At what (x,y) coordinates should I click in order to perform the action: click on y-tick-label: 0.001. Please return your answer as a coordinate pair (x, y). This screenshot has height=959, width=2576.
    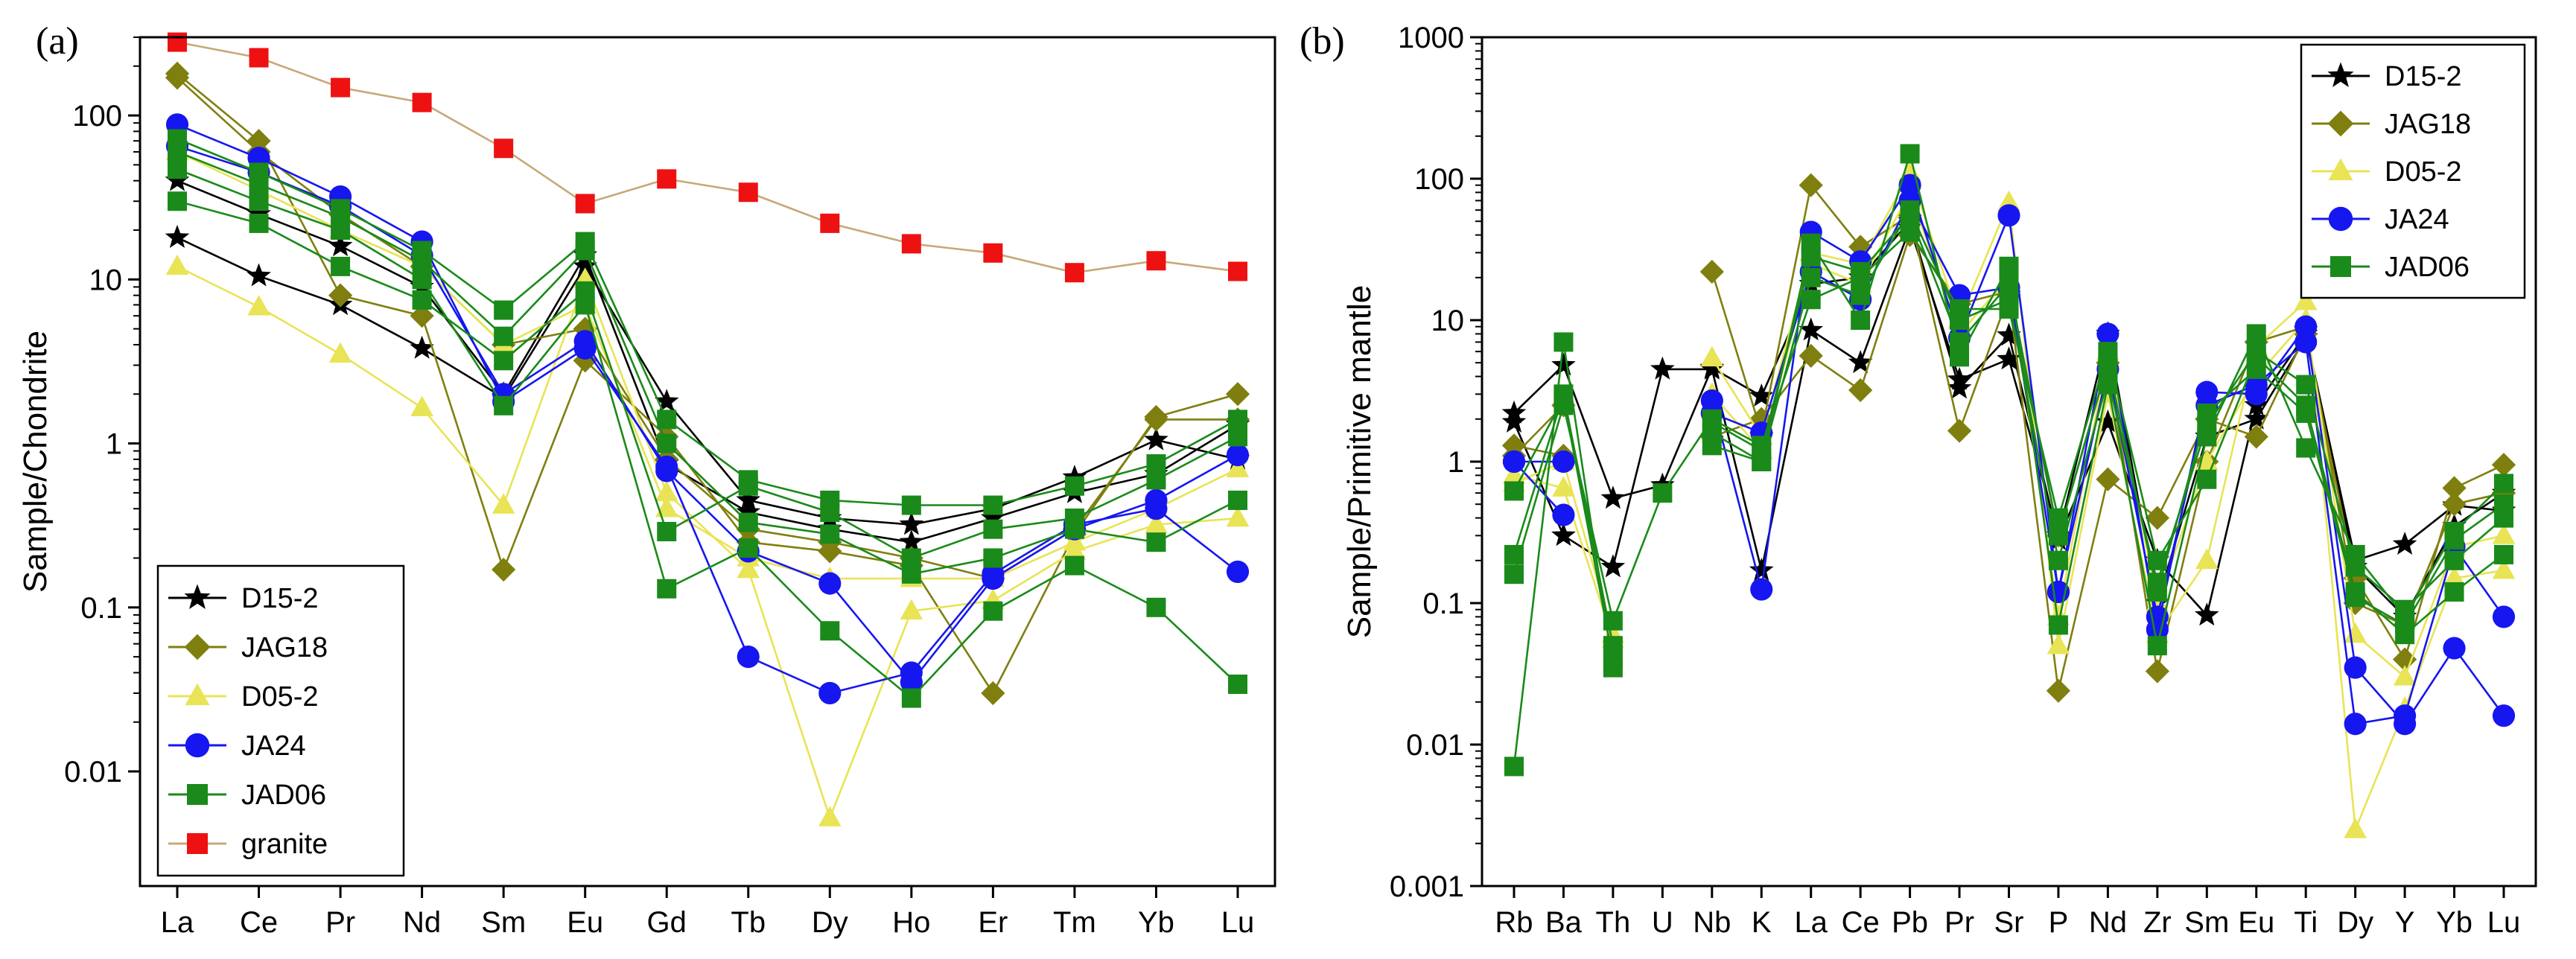
    Looking at the image, I should click on (1427, 886).